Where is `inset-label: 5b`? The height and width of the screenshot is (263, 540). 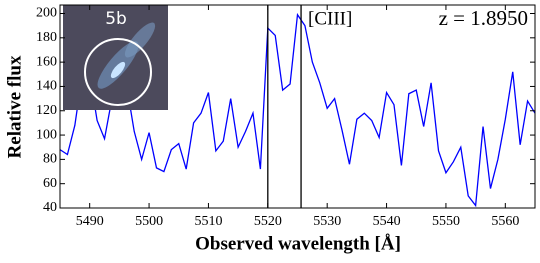 inset-label: 5b is located at coordinates (116, 19).